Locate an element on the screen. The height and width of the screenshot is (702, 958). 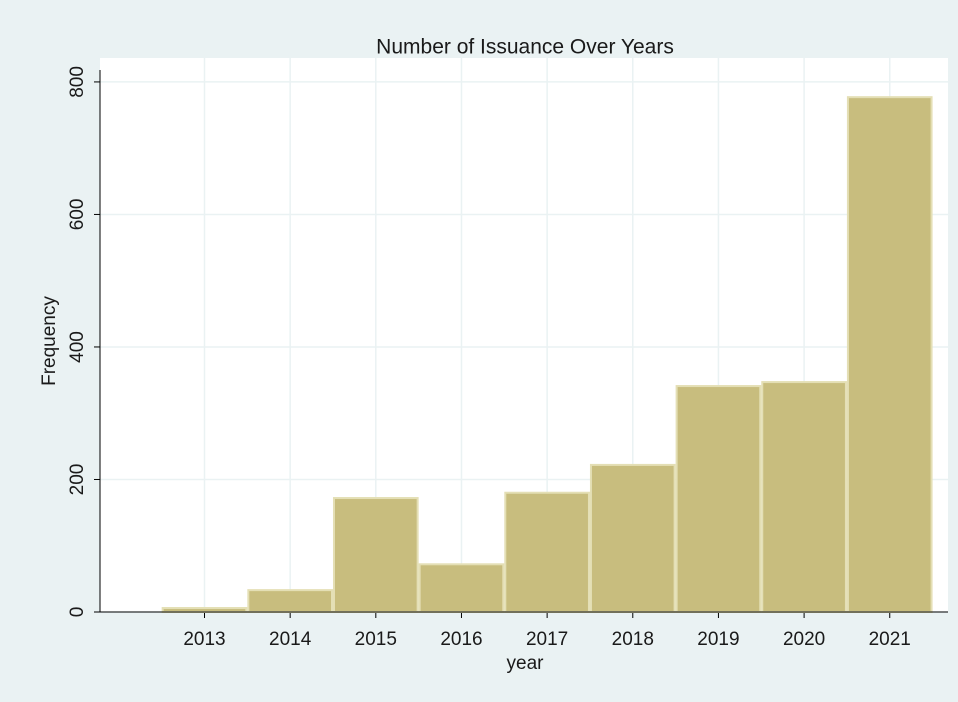
x-tick-label: 2014 is located at coordinates (290, 639).